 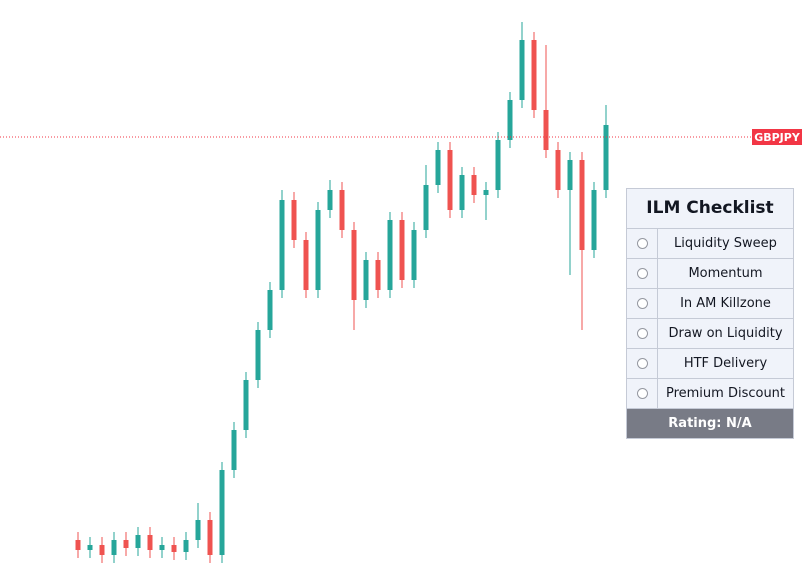 I want to click on checklist-item: In AM Killzone, so click(x=725, y=303).